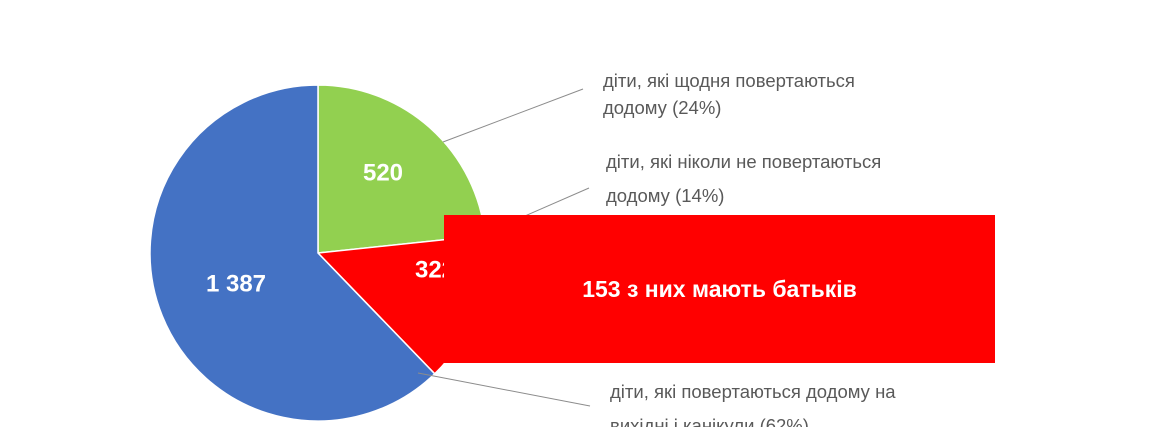  I want to click on slice-label-weekends-line-1: діти, які повертаються додому на, so click(753, 391).